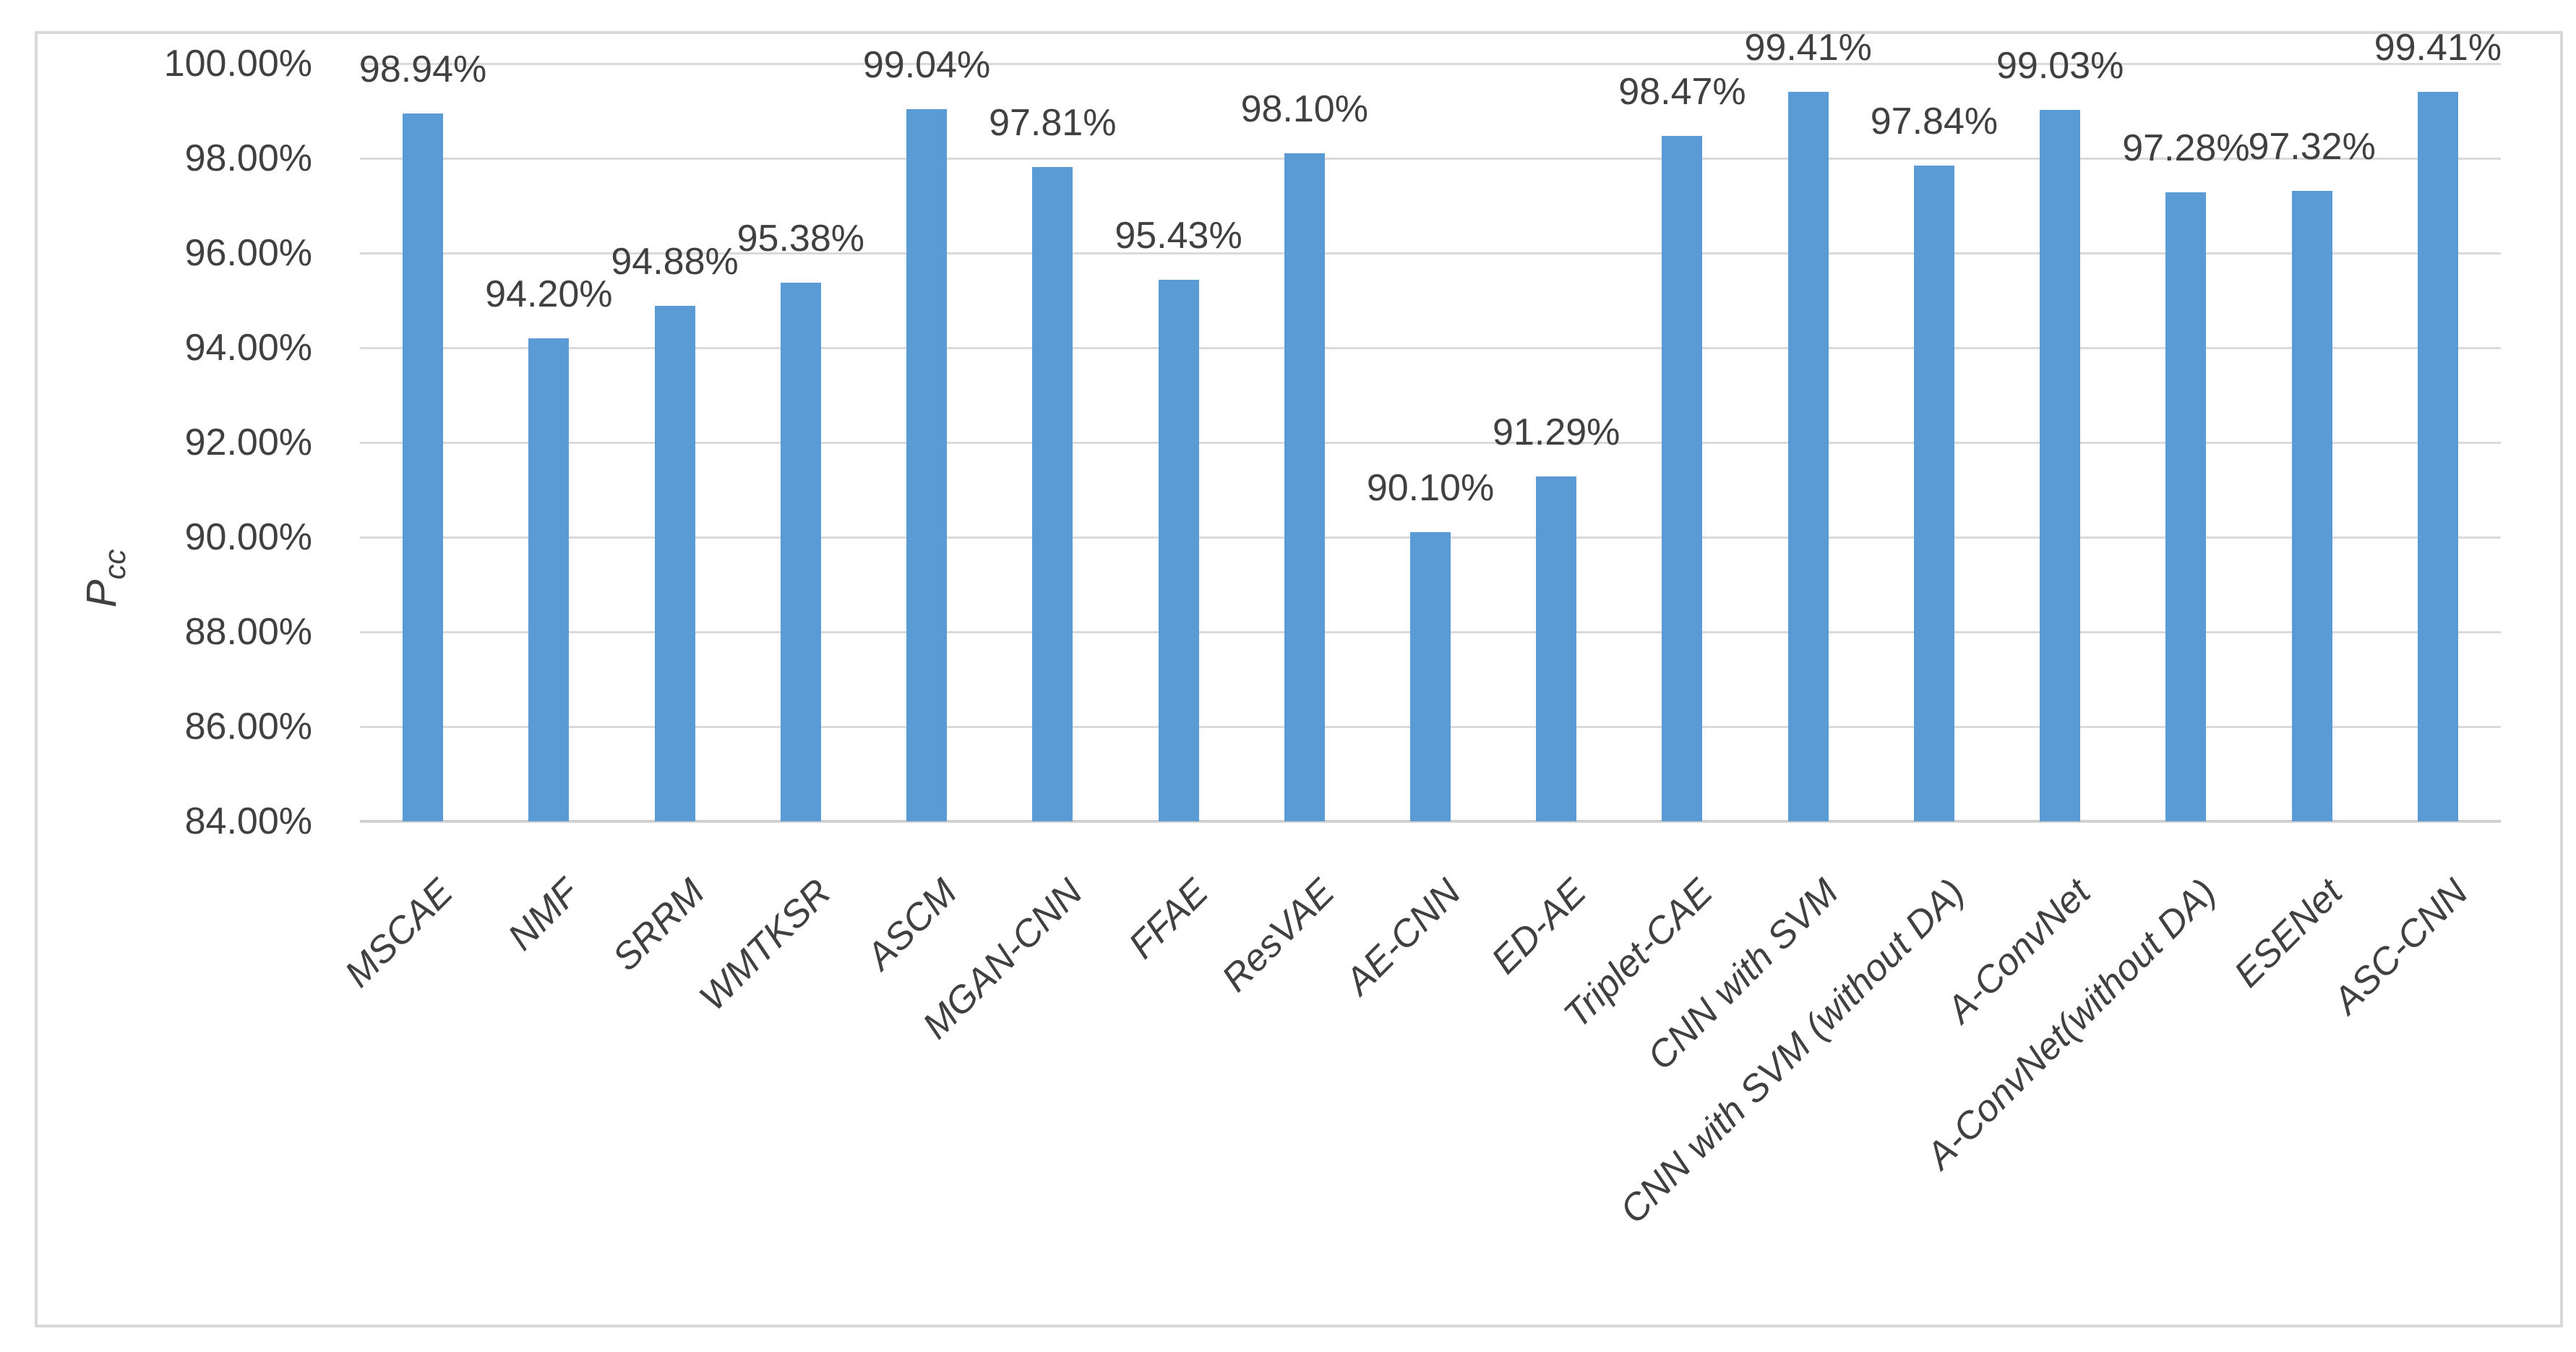 Image resolution: width=2576 pixels, height=1352 pixels. What do you see at coordinates (1403, 937) in the screenshot?
I see `x-category-label: AE-CNN` at bounding box center [1403, 937].